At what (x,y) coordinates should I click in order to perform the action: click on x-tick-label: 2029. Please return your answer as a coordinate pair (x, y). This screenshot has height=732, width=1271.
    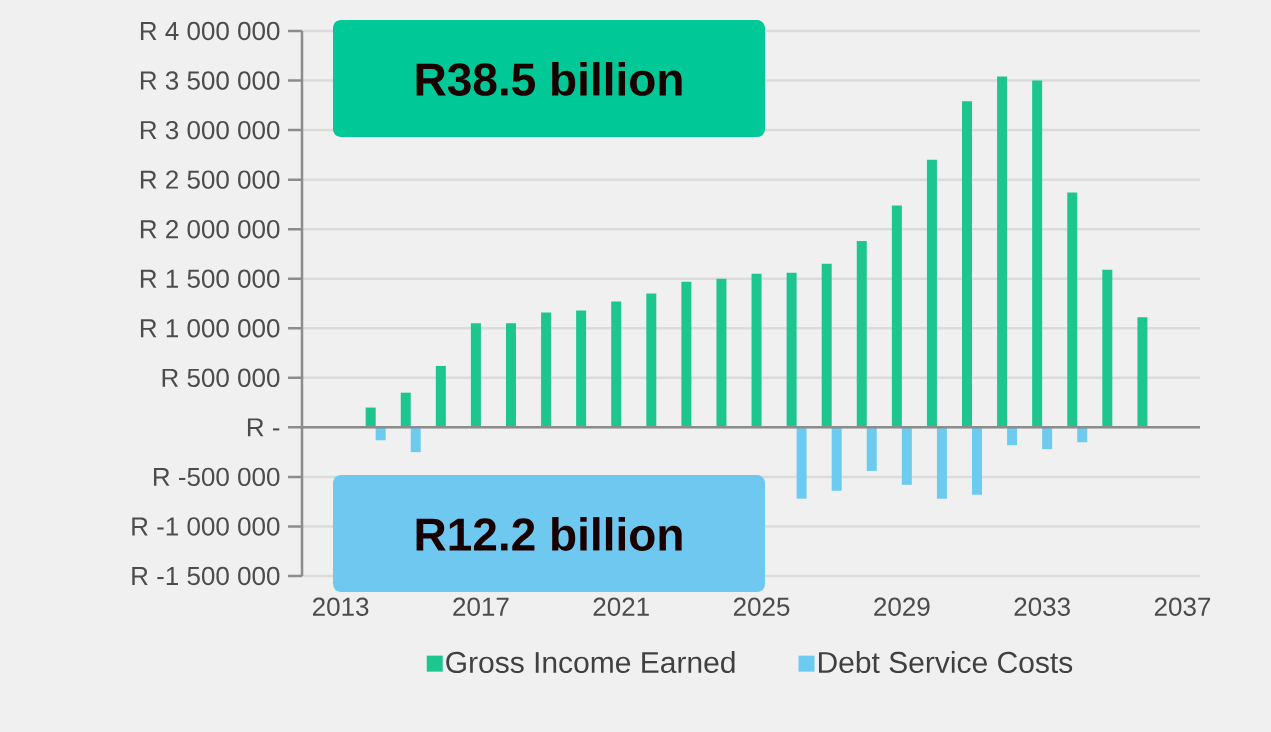
    Looking at the image, I should click on (902, 606).